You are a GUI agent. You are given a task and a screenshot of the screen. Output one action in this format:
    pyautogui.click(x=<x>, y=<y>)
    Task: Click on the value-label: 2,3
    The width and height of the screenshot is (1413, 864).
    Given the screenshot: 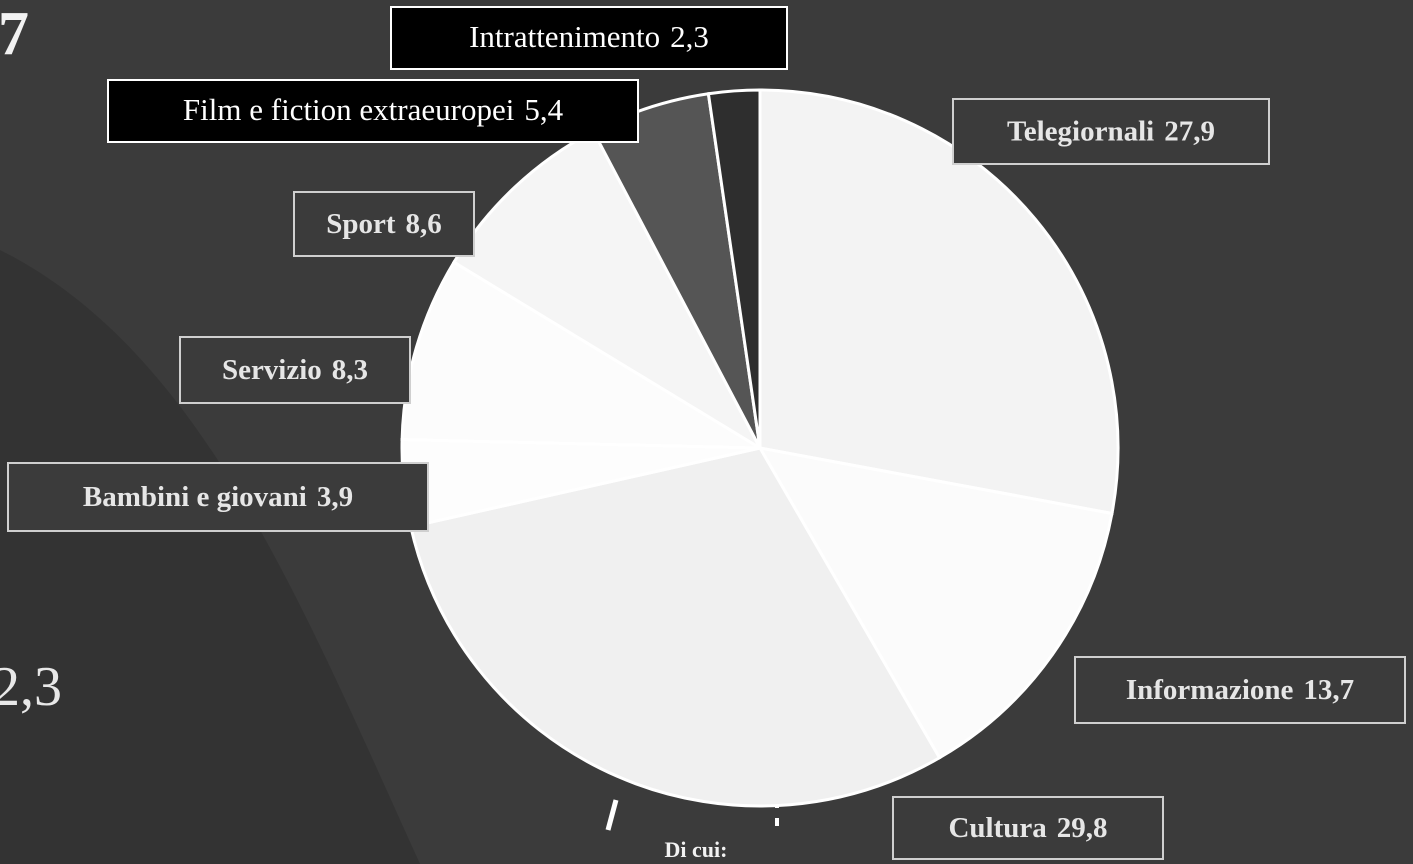 What is the action you would take?
    pyautogui.click(x=689, y=36)
    